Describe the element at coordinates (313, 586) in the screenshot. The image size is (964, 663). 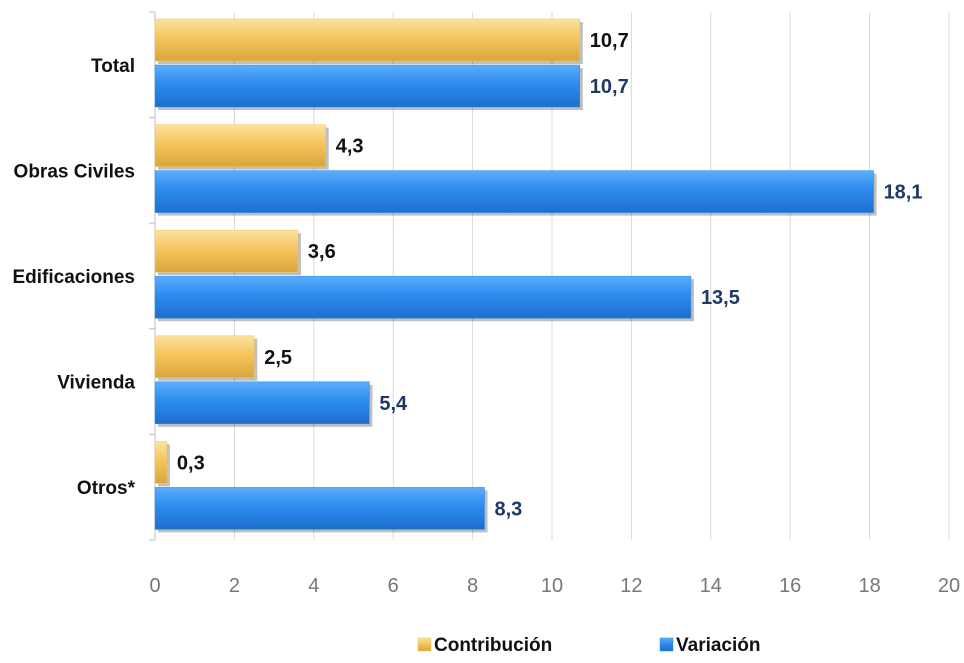
I see `x-tick-label: 4` at that location.